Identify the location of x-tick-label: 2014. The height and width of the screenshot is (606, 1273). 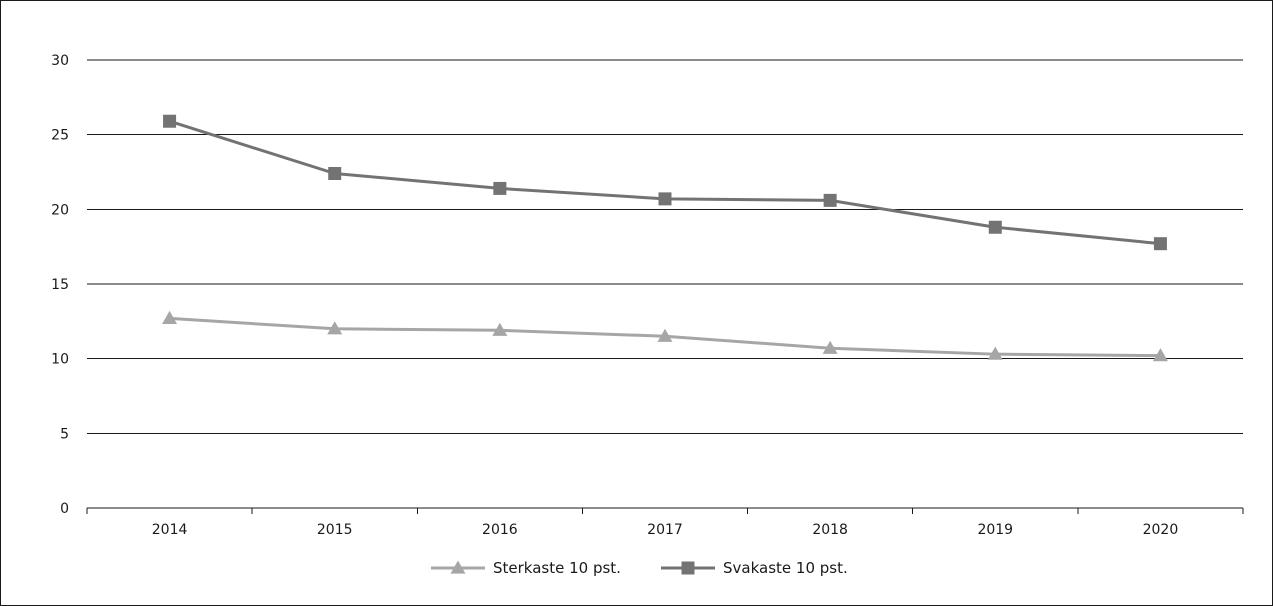
(170, 530).